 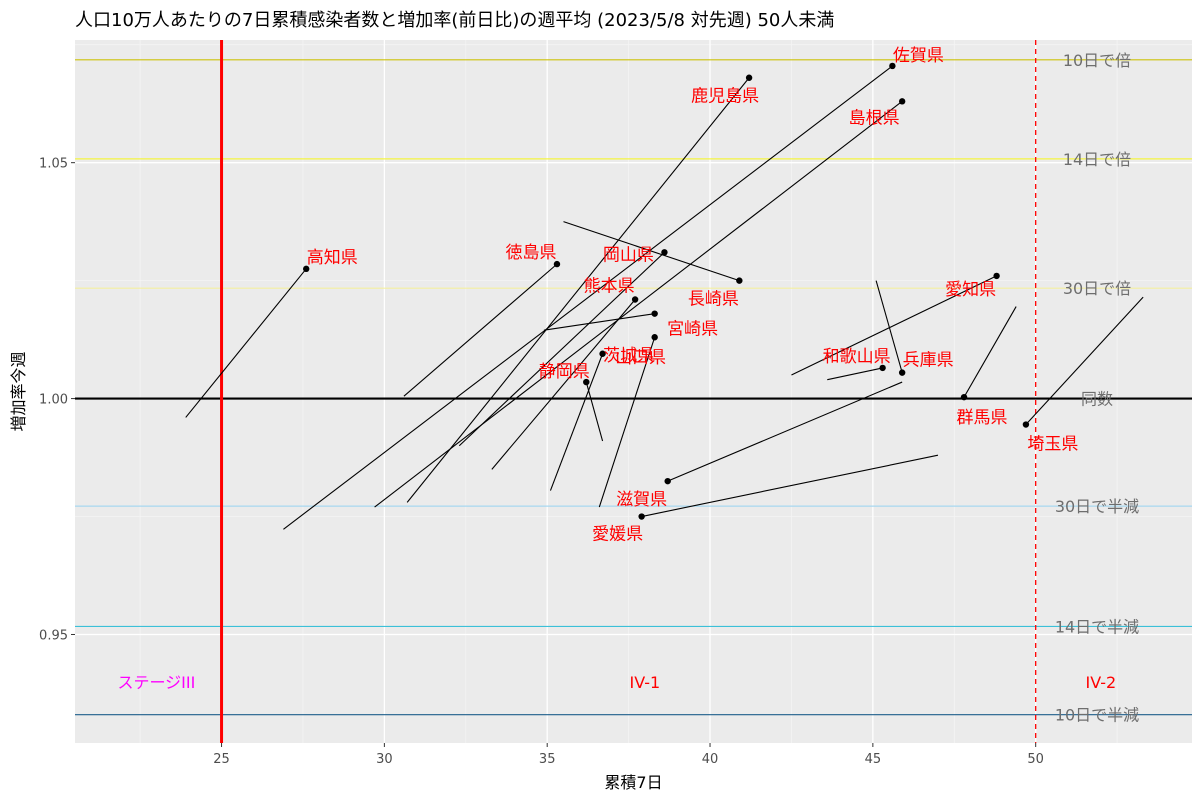 I want to click on point-label: 佐賀県, so click(x=918, y=56).